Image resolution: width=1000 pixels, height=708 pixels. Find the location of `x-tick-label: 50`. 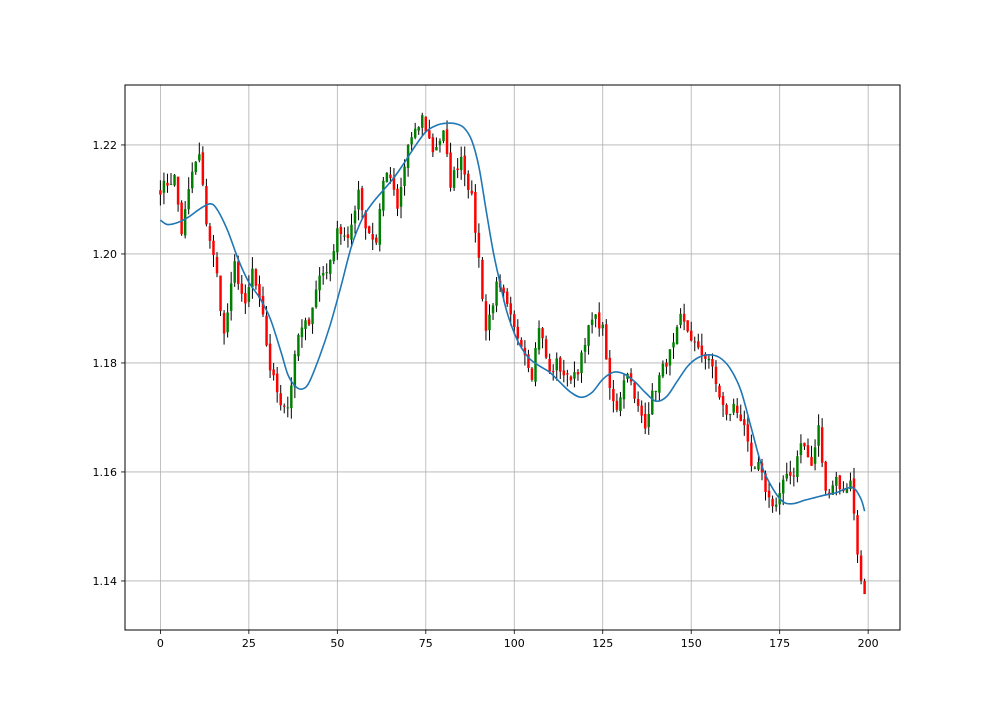

x-tick-label: 50 is located at coordinates (337, 643).